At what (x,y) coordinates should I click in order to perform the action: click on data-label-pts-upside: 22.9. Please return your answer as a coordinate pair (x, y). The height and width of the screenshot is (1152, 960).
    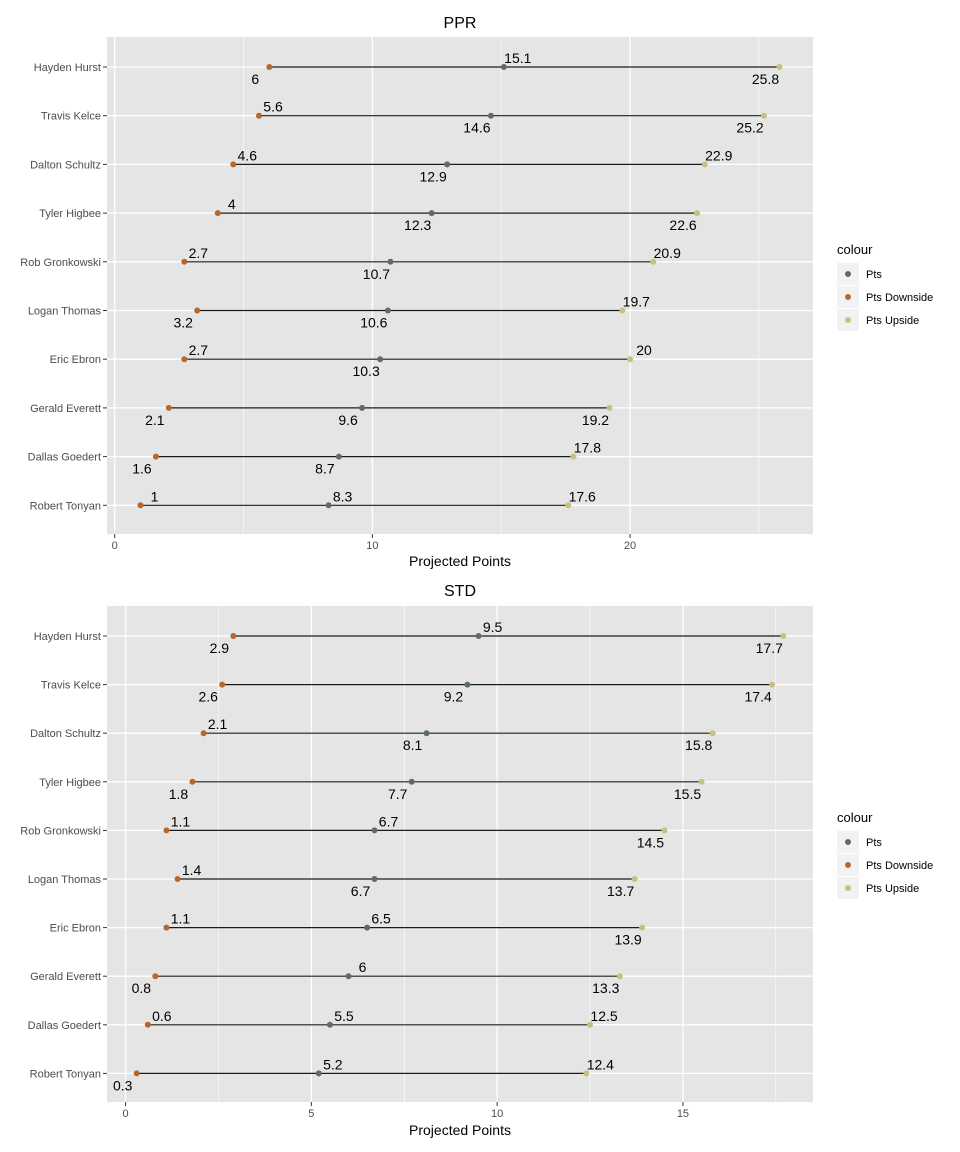
    Looking at the image, I should click on (718, 155).